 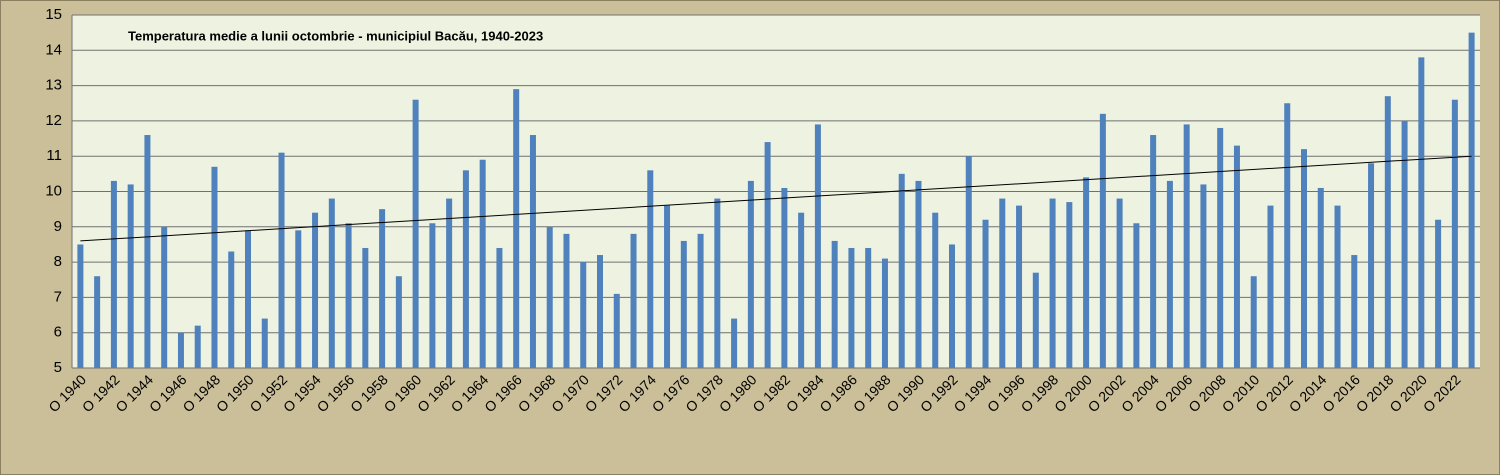 What do you see at coordinates (54, 155) in the screenshot?
I see `y-tick-label: 11` at bounding box center [54, 155].